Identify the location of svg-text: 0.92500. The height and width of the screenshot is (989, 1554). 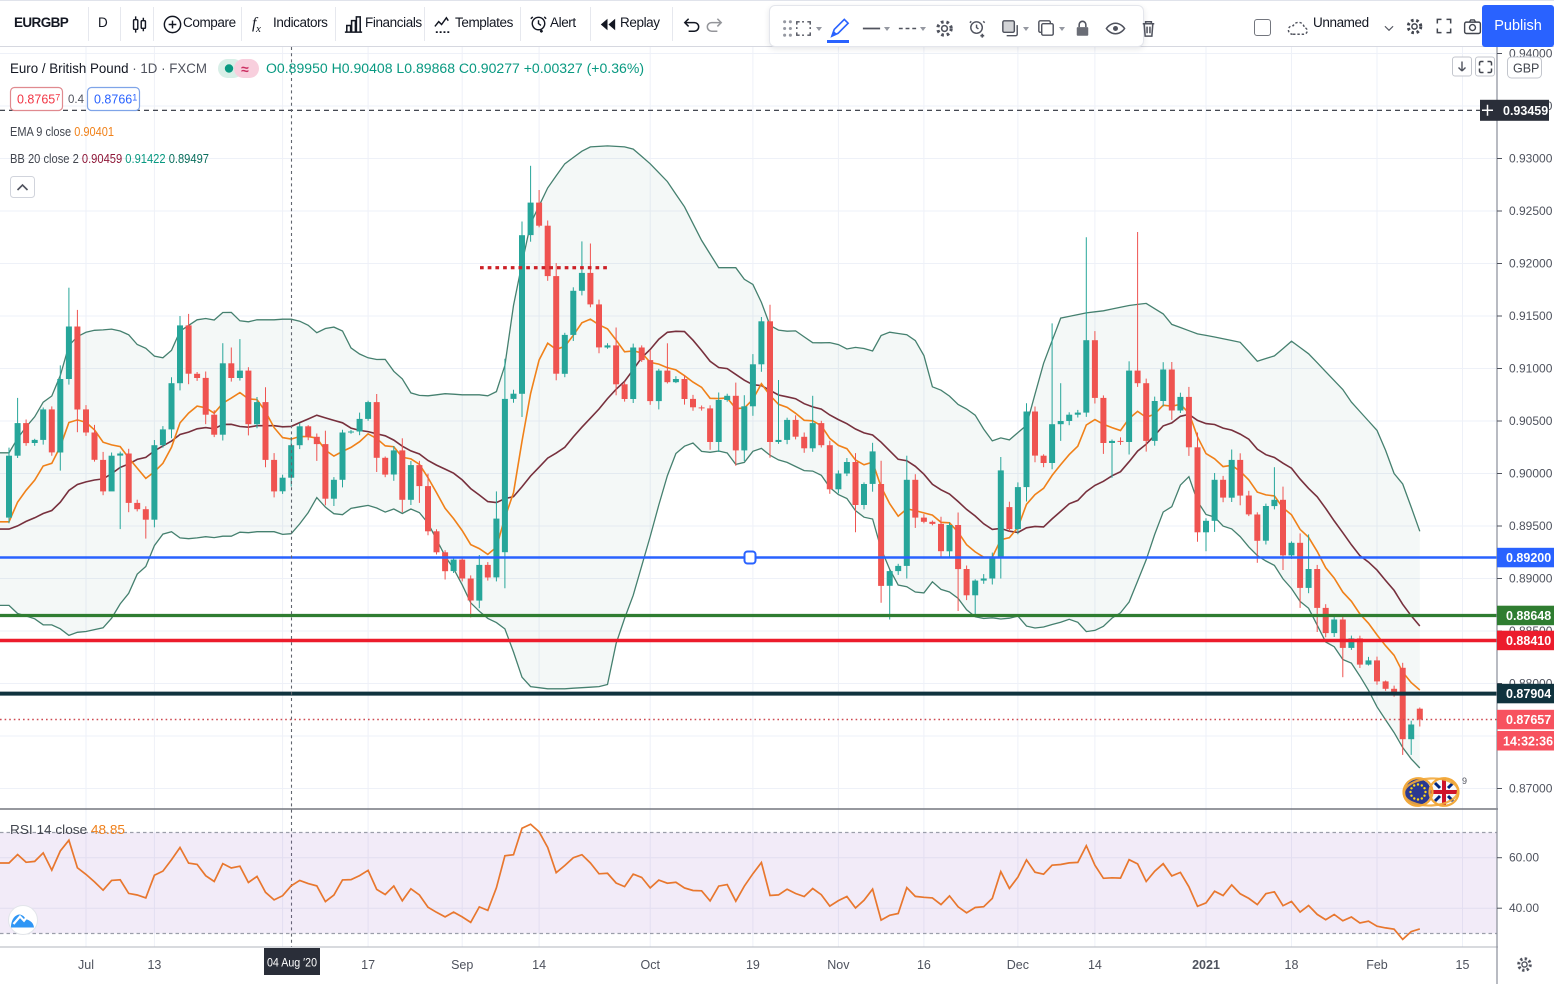
(1531, 211).